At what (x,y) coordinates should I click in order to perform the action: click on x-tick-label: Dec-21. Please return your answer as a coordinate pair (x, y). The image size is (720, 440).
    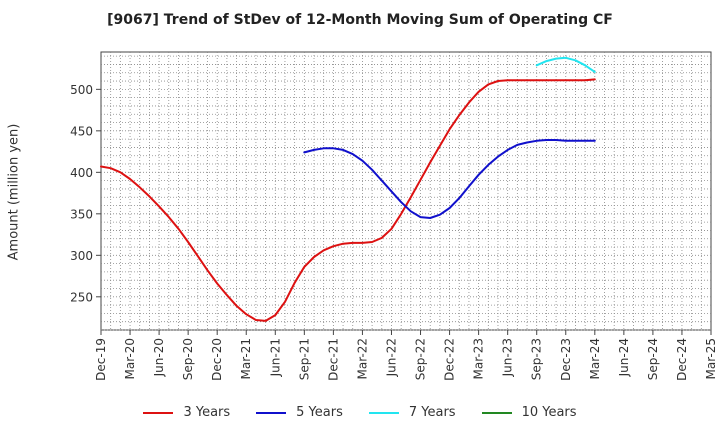
    Looking at the image, I should click on (333, 359).